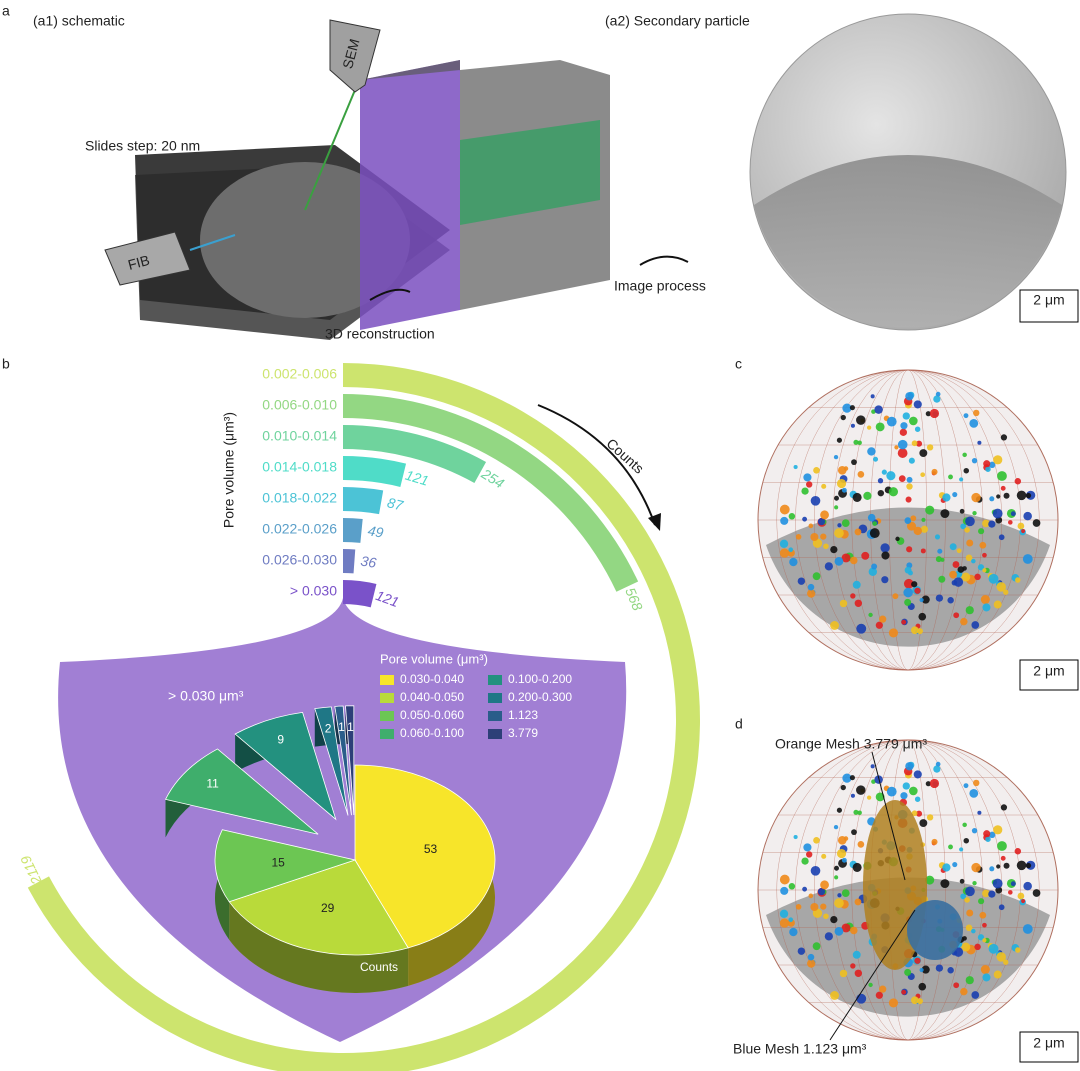 This screenshot has width=1080, height=1071. I want to click on data-label: 1, so click(341, 727).